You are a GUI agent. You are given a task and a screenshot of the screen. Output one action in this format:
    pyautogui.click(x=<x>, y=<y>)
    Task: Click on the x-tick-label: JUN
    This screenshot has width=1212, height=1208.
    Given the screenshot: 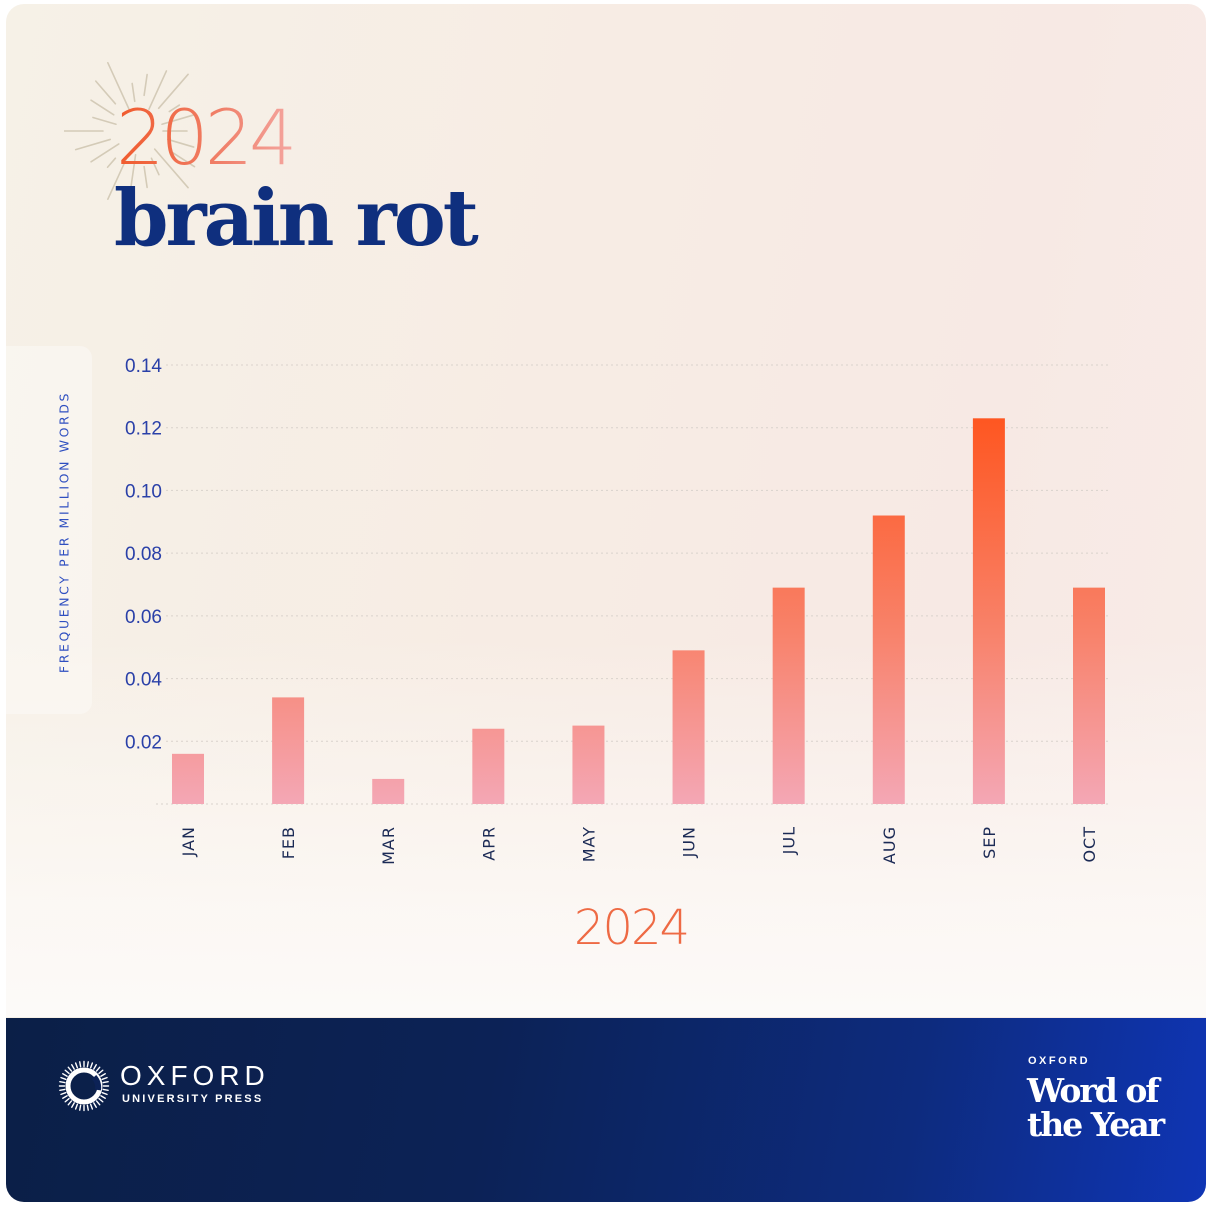 What is the action you would take?
    pyautogui.click(x=689, y=842)
    